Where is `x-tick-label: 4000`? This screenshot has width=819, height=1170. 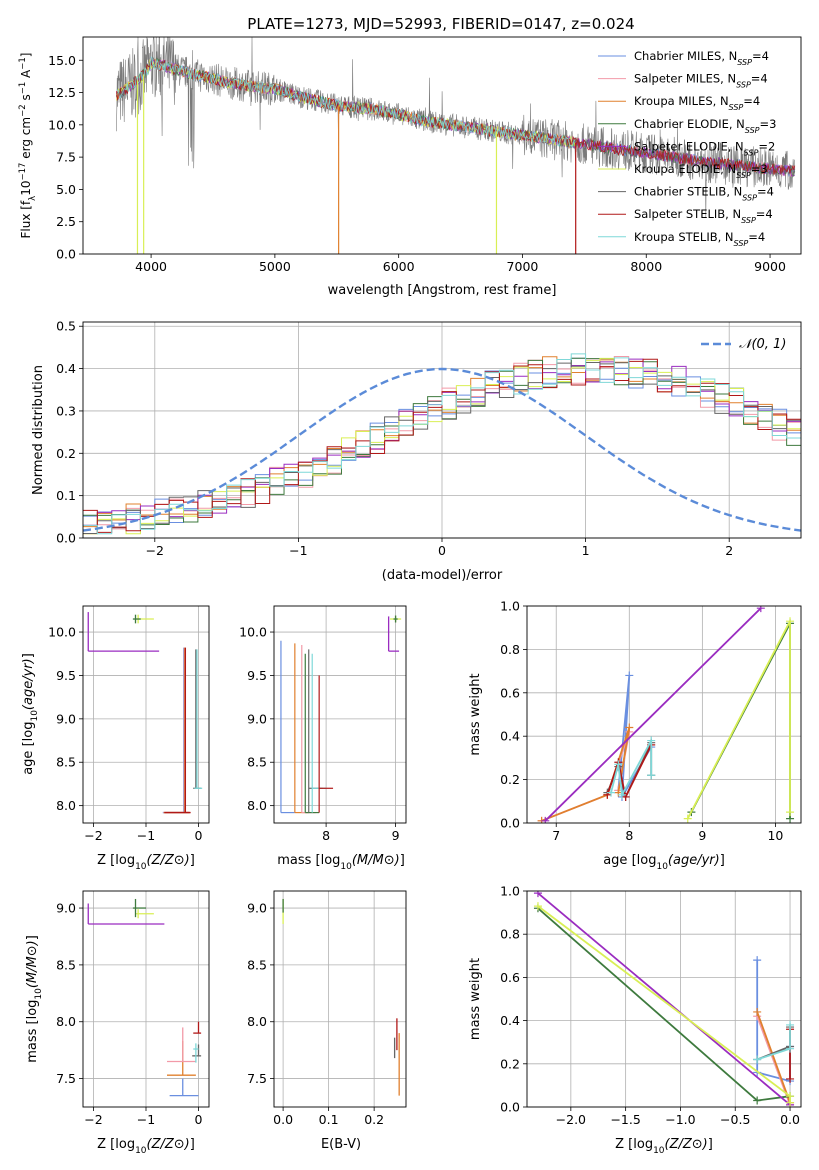
x-tick-label: 4000 is located at coordinates (151, 266).